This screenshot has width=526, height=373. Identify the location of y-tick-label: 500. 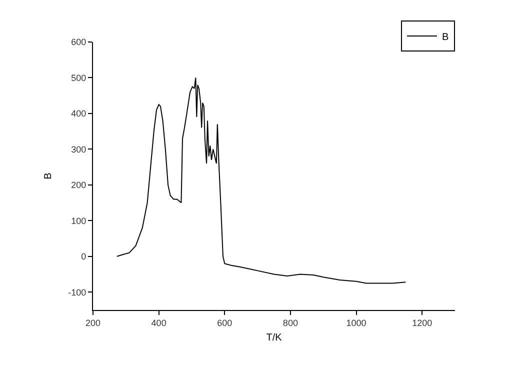
(78, 77).